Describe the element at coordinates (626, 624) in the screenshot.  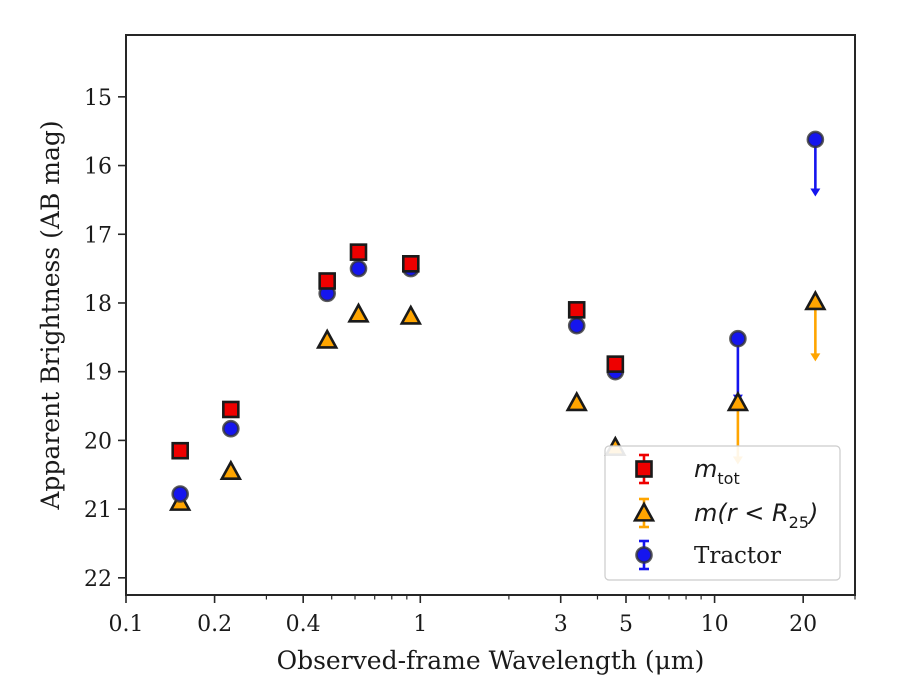
I see `x-tick-label-5: 5` at that location.